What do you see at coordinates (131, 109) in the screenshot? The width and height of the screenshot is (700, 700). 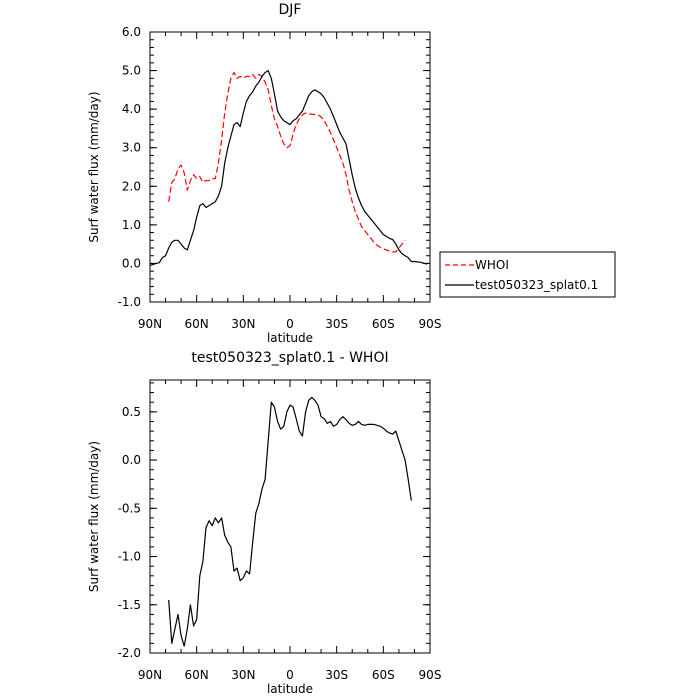 I see `y-tick-label: 4.0` at bounding box center [131, 109].